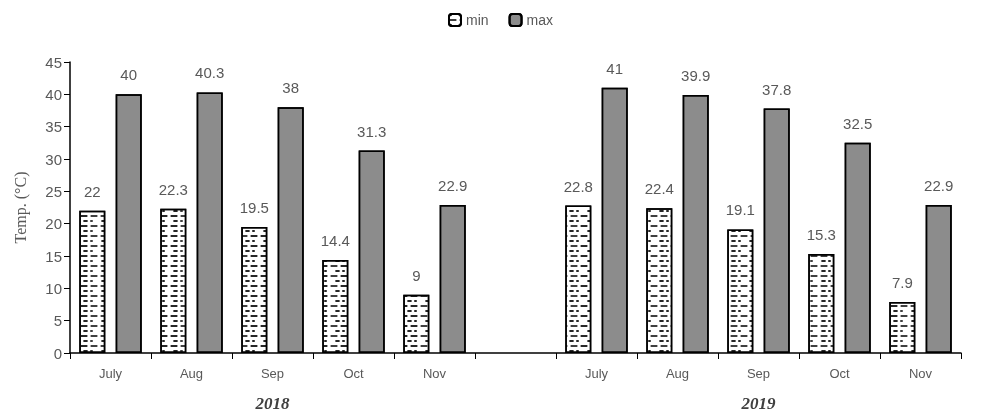 The width and height of the screenshot is (1001, 418). Describe the element at coordinates (758, 403) in the screenshot. I see `text: 2019` at that location.